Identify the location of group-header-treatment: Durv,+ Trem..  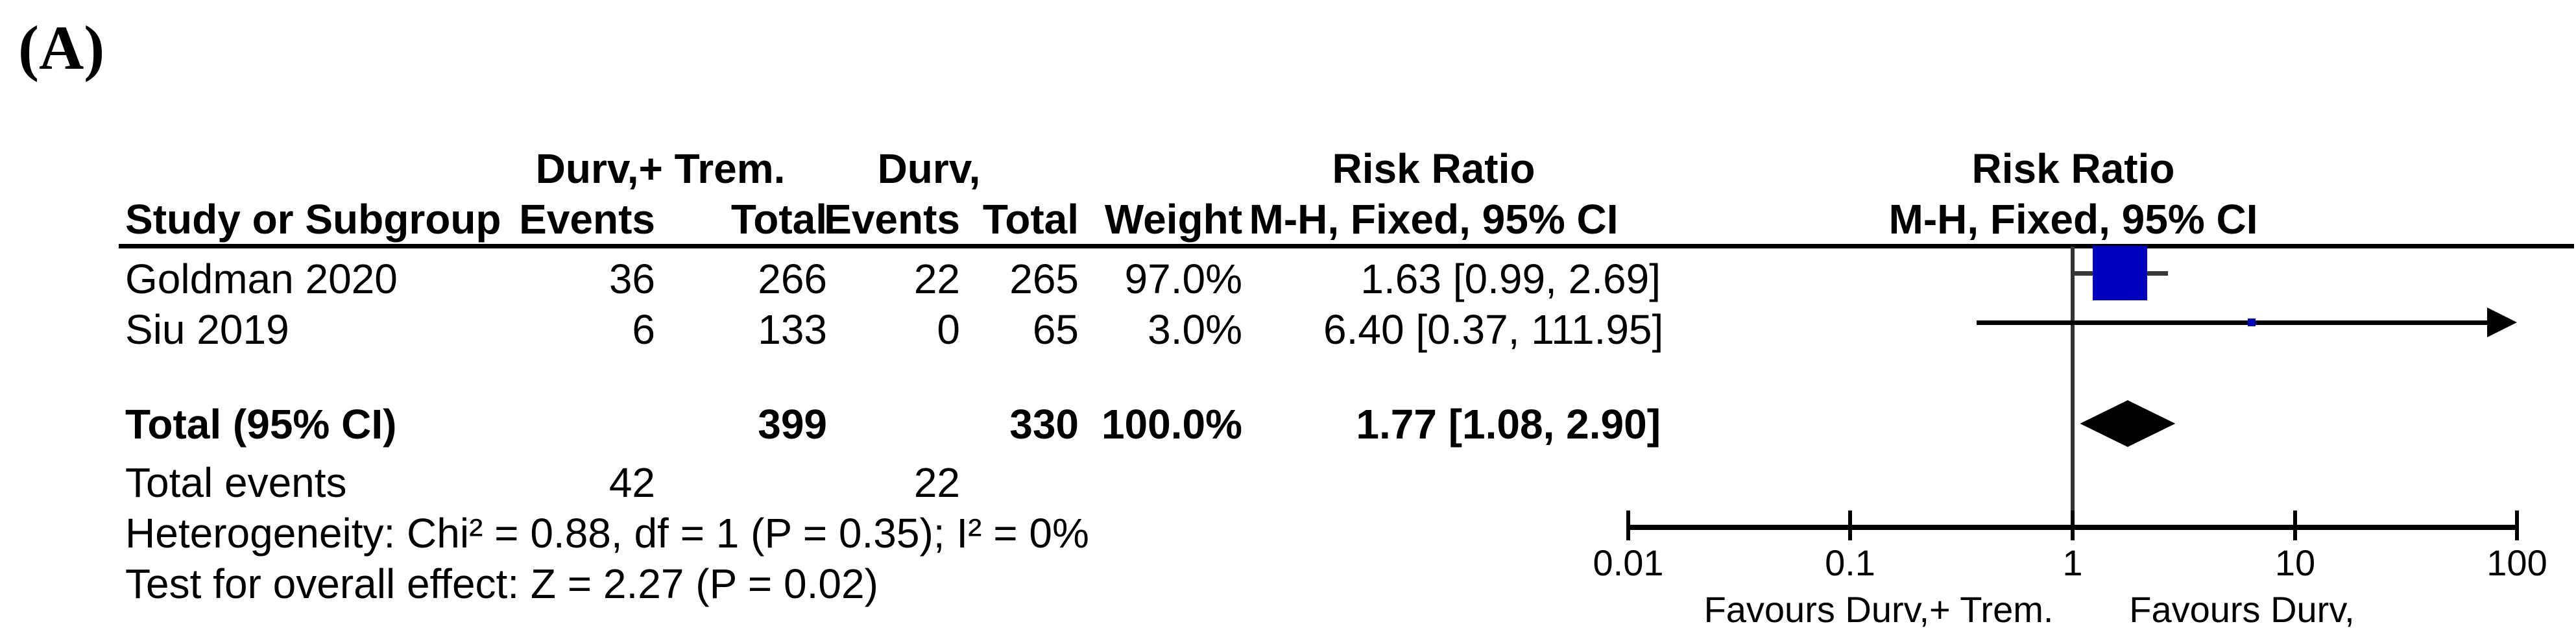
(660, 169).